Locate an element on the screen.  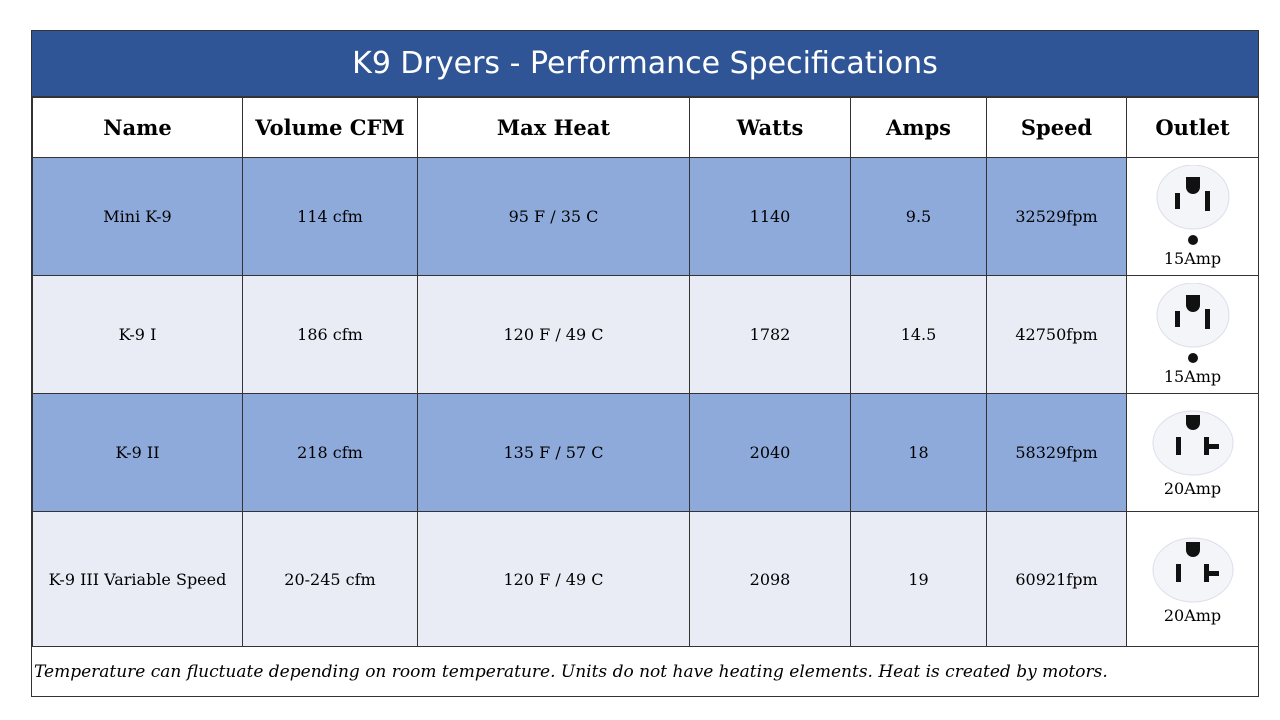
column-header: Name is located at coordinates (137, 127).